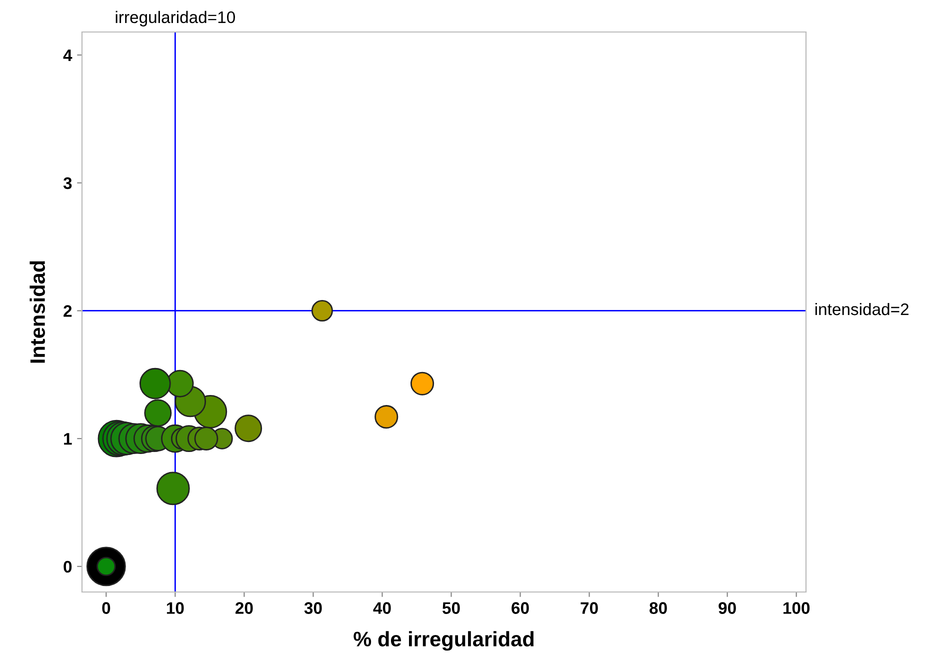  I want to click on x-tick-label: 60, so click(520, 608).